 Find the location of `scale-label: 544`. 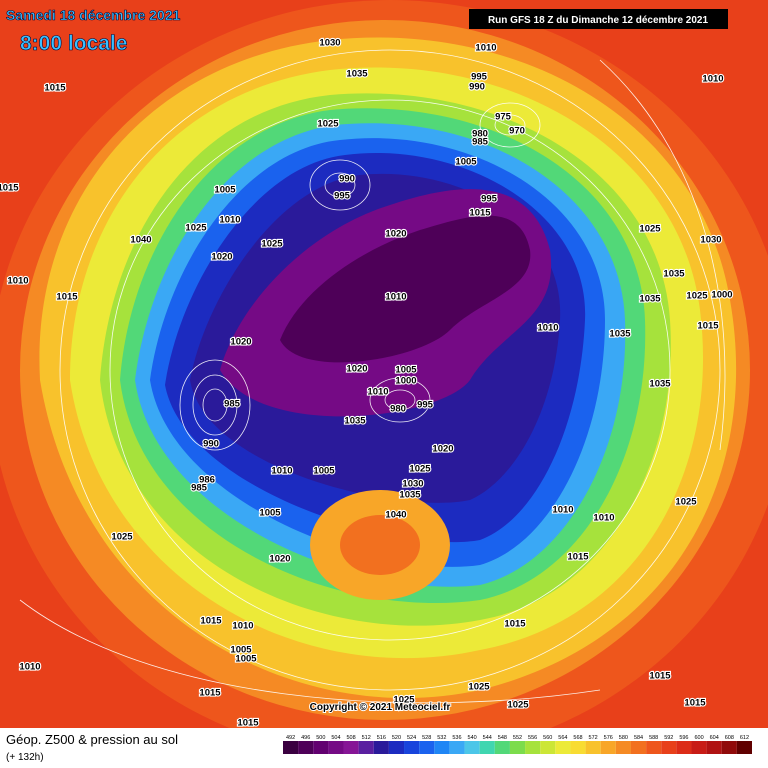

scale-label: 544 is located at coordinates (487, 738).